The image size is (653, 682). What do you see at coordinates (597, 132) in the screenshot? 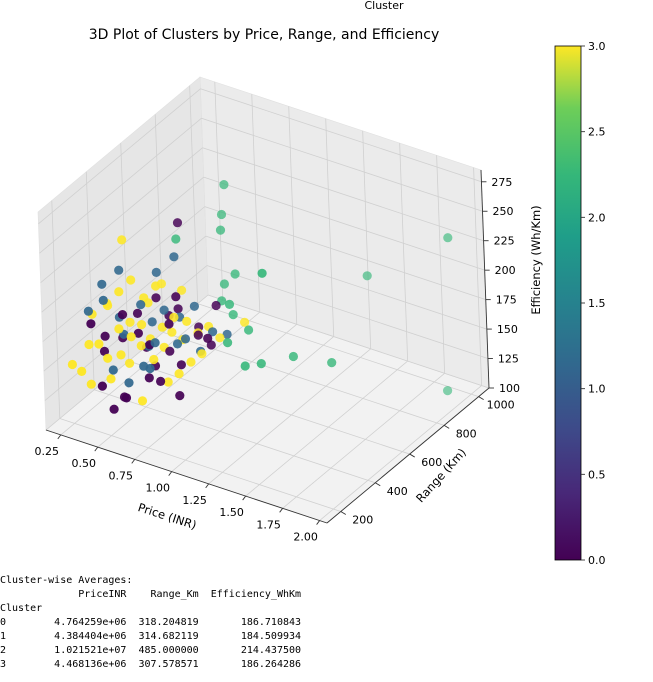
I see `colorbar-tick-label: 2.5` at bounding box center [597, 132].